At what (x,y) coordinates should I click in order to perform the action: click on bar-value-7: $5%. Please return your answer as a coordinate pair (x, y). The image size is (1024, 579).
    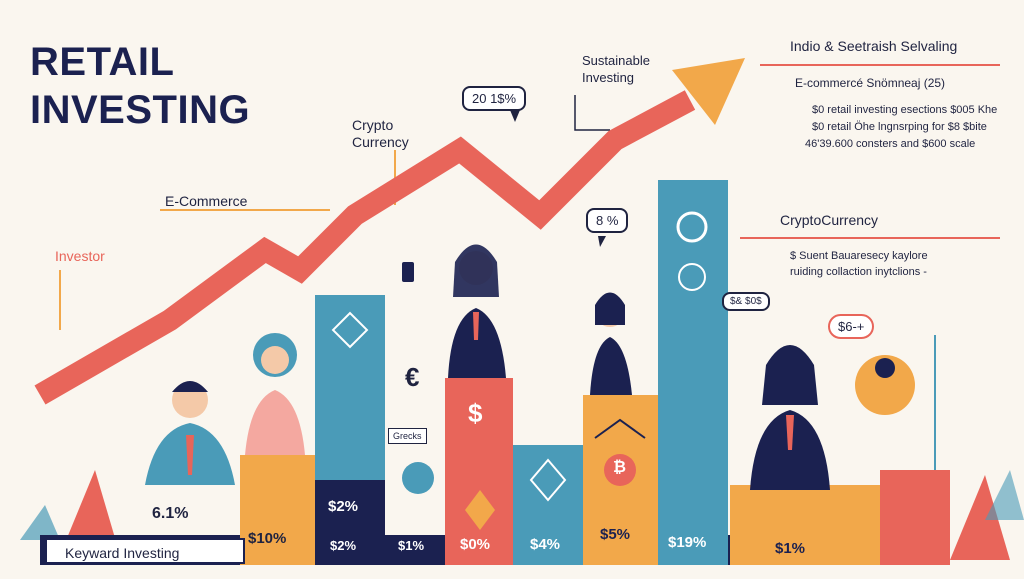
    Looking at the image, I should click on (615, 534).